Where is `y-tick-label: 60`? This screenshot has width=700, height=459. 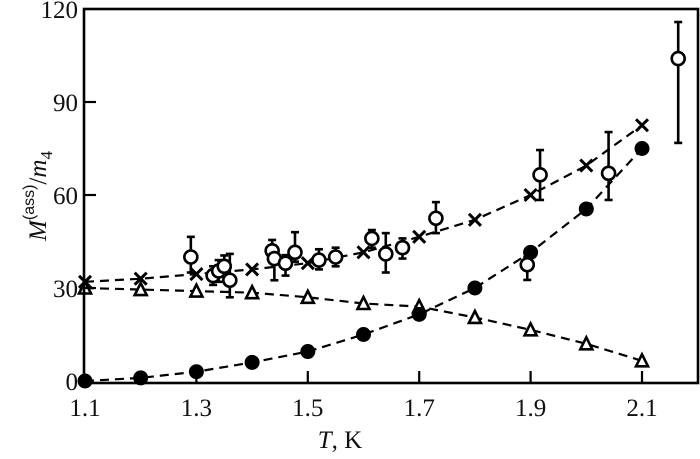
y-tick-label: 60 is located at coordinates (65, 196).